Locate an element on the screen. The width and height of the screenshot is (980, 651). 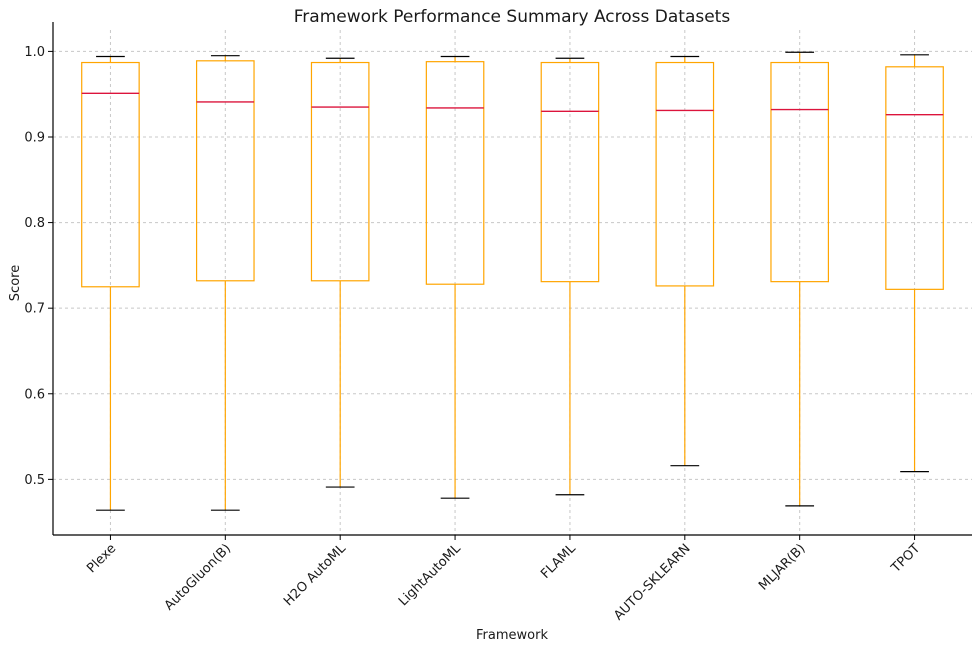
x-tick-label-3: LightAutoML is located at coordinates (430, 575).